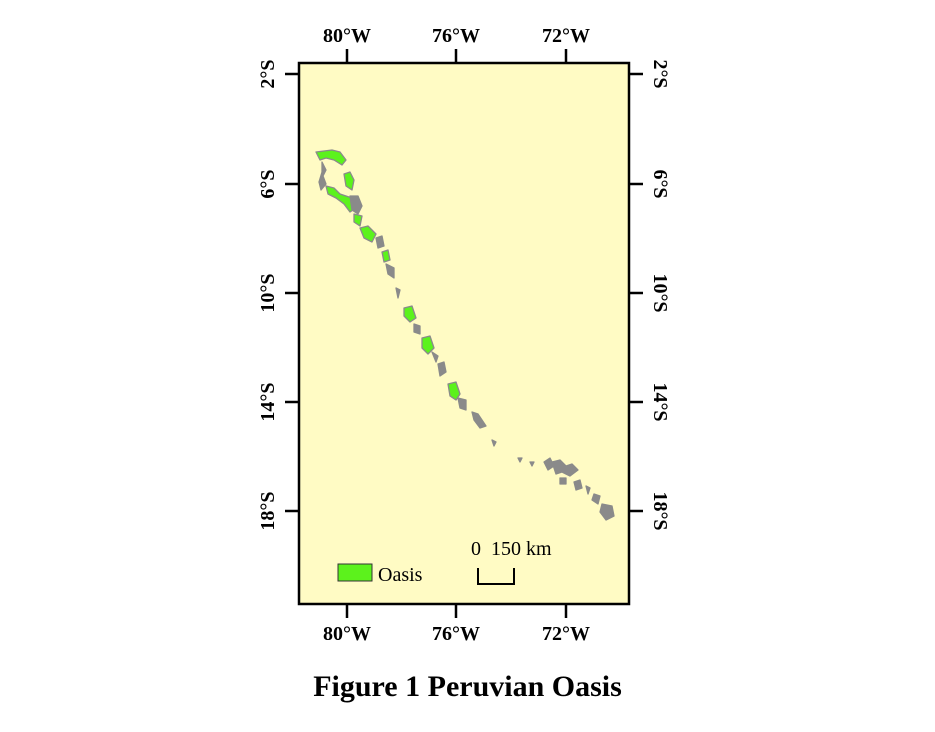 This screenshot has height=732, width=935. I want to click on lat-label-right-2s: 2°S, so click(660, 73).